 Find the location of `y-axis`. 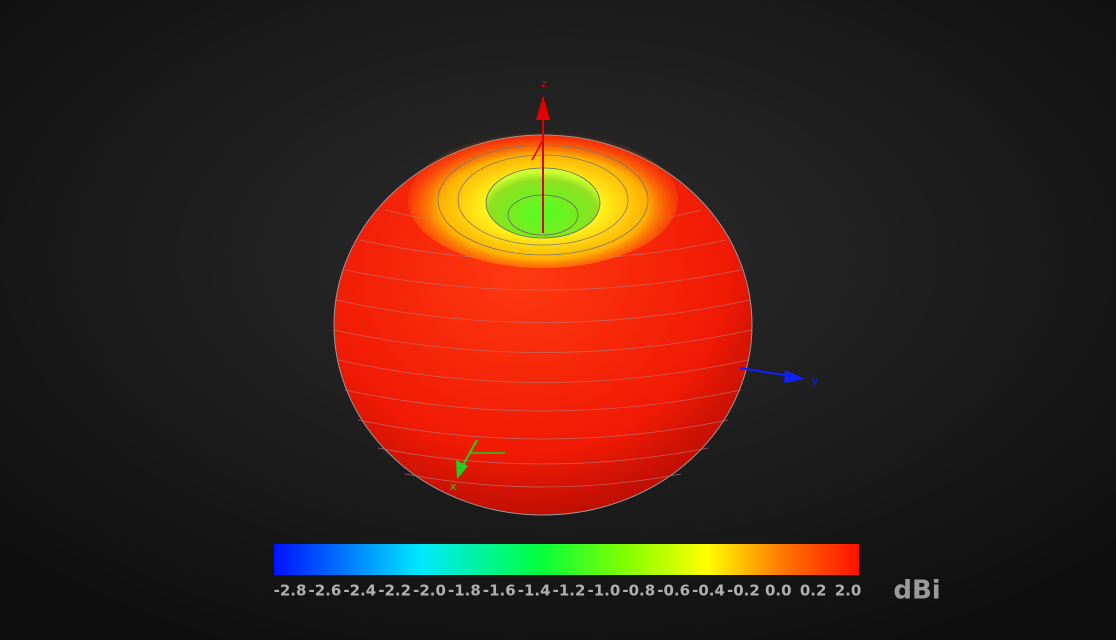

y-axis is located at coordinates (765, 372).